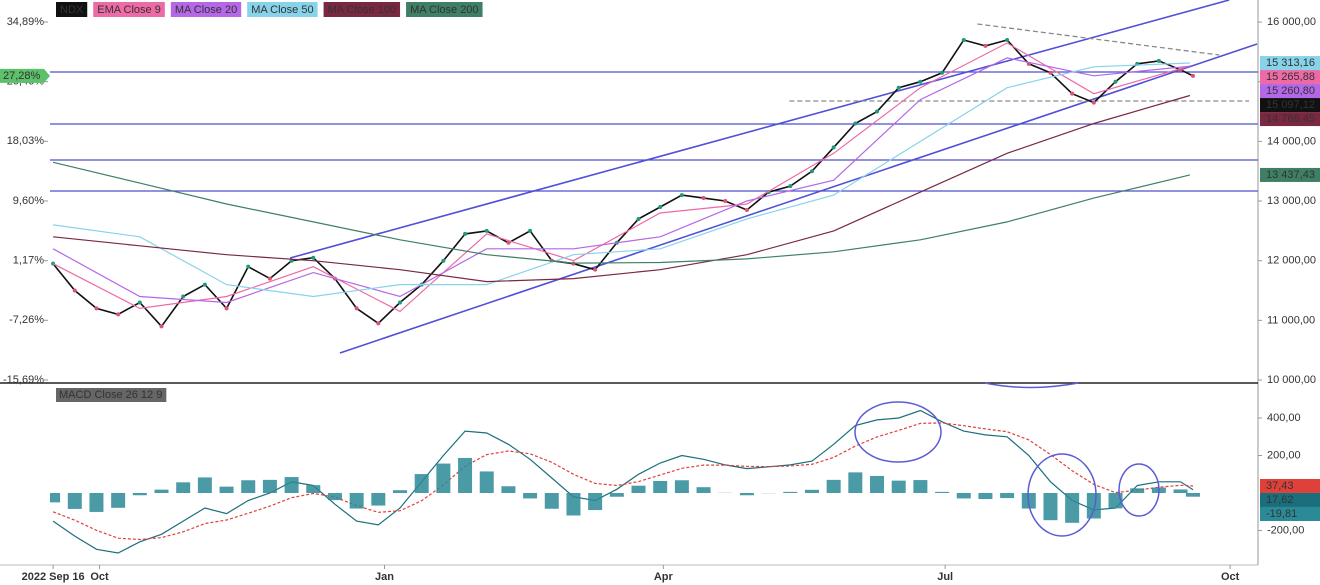  Describe the element at coordinates (664, 577) in the screenshot. I see `x-tick-label: Apr` at that location.